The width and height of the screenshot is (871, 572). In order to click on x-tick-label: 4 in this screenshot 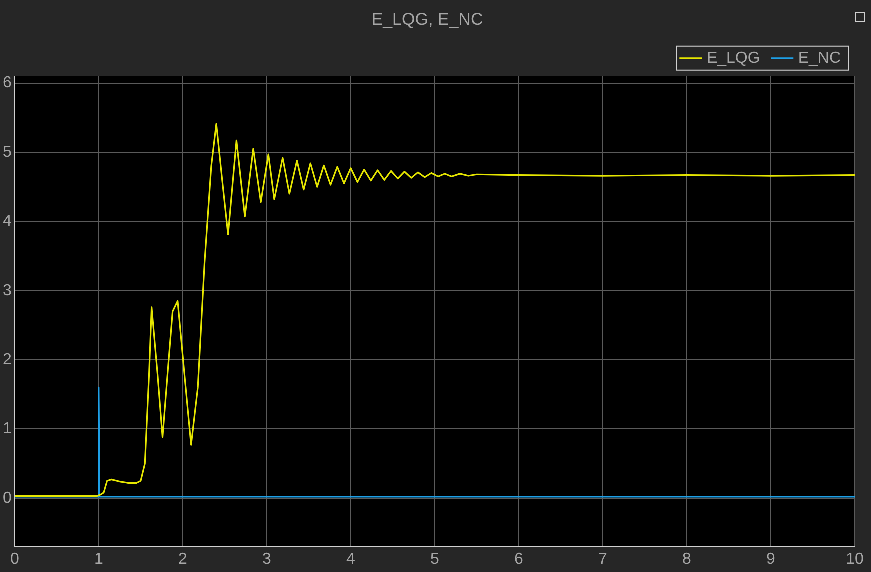, I will do `click(351, 559)`.